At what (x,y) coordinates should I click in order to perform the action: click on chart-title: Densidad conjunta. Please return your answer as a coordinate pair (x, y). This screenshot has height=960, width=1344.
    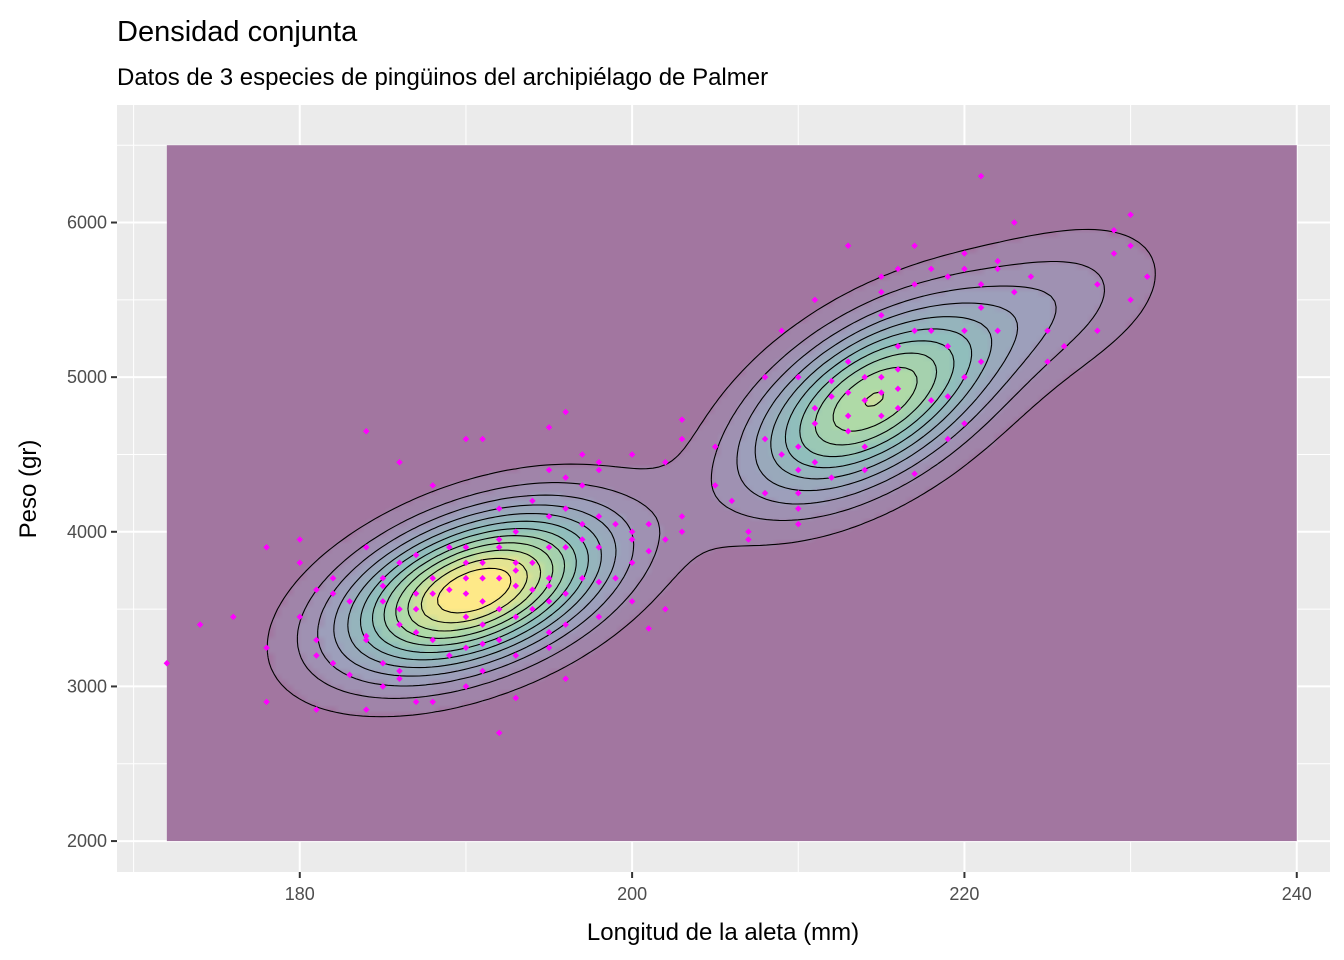
    Looking at the image, I should click on (237, 32).